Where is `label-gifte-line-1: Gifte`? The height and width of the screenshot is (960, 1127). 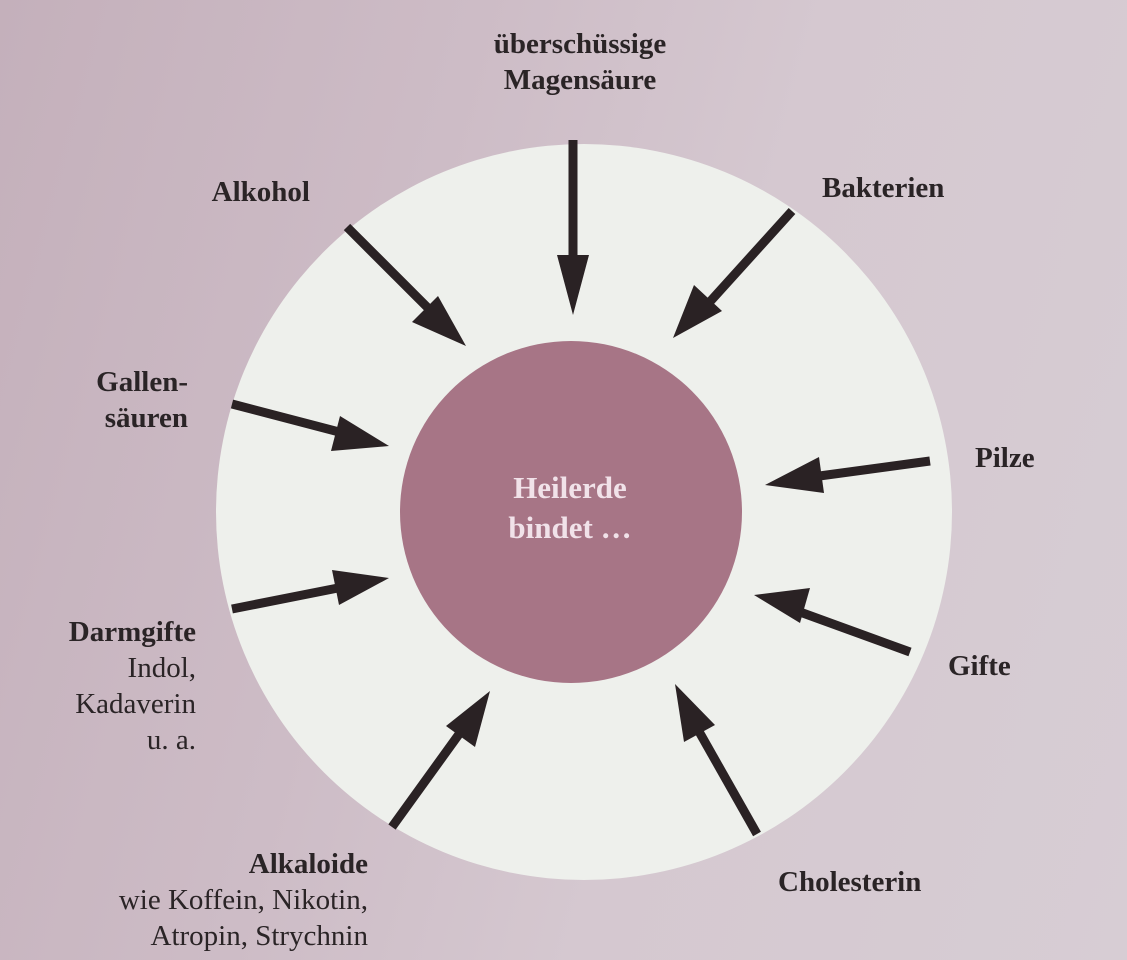 label-gifte-line-1: Gifte is located at coordinates (979, 666).